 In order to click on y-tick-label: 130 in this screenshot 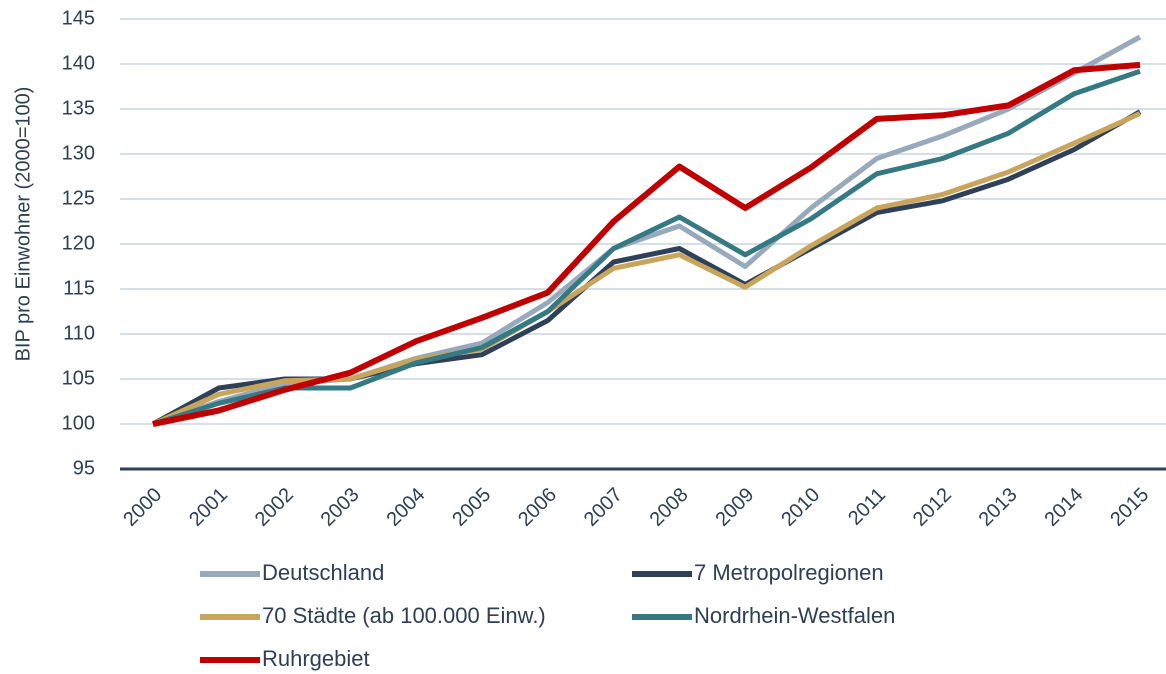, I will do `click(78, 153)`.